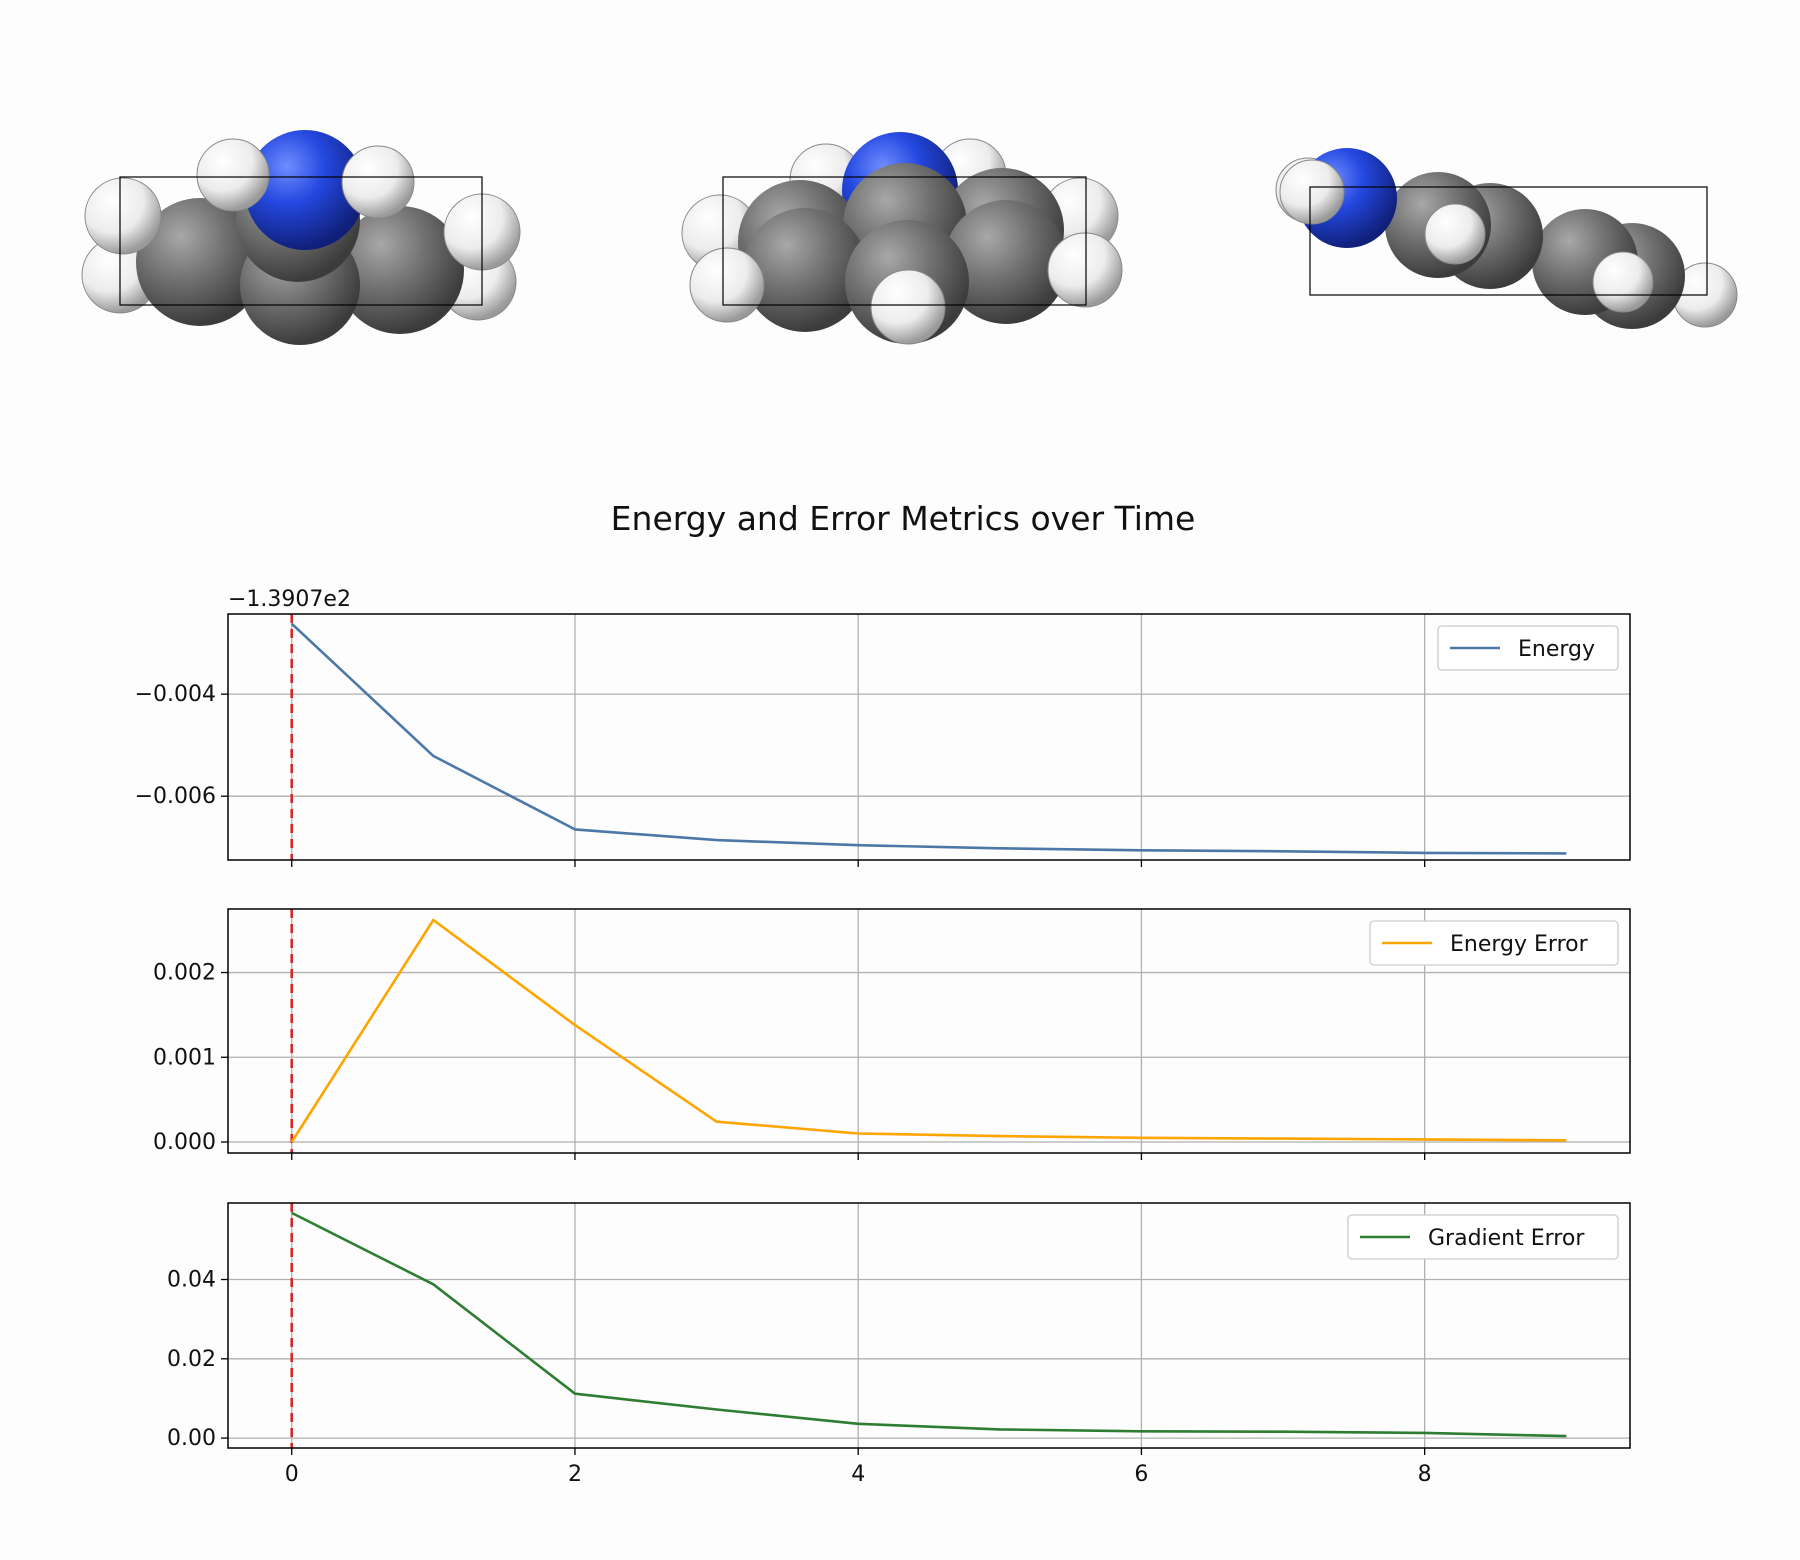 Image resolution: width=1800 pixels, height=1560 pixels. I want to click on x-tick-label: 8, so click(1425, 1474).